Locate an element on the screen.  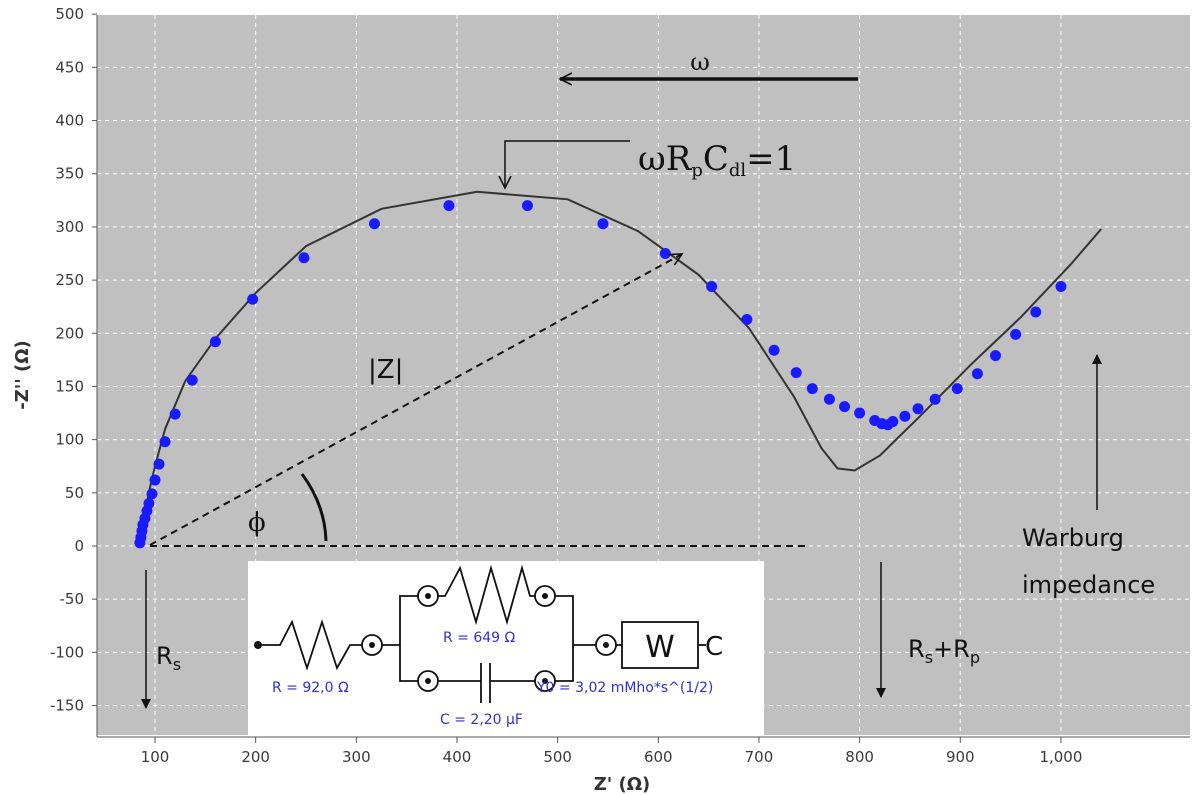
phase-label: ϕ is located at coordinates (257, 523).